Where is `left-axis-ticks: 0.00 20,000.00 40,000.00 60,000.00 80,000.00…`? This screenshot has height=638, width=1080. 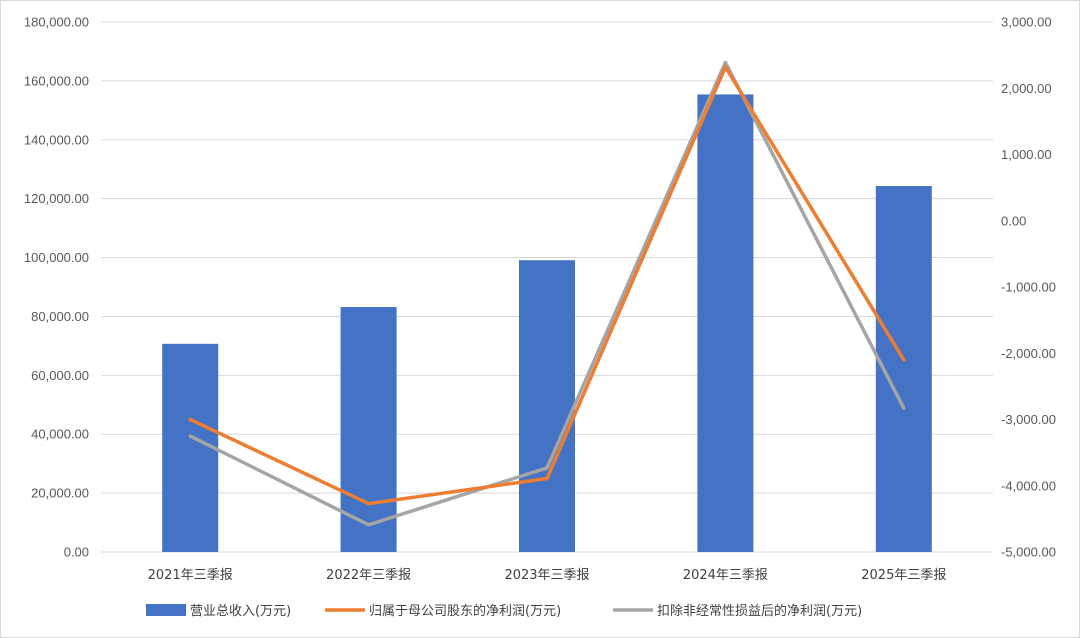
left-axis-ticks: 0.00 20,000.00 40,000.00 60,000.00 80,000.00… is located at coordinates (56, 287).